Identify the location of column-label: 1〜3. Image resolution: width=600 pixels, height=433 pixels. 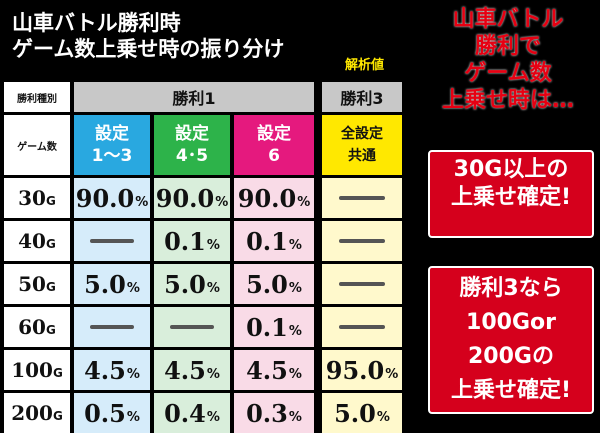
(112, 156).